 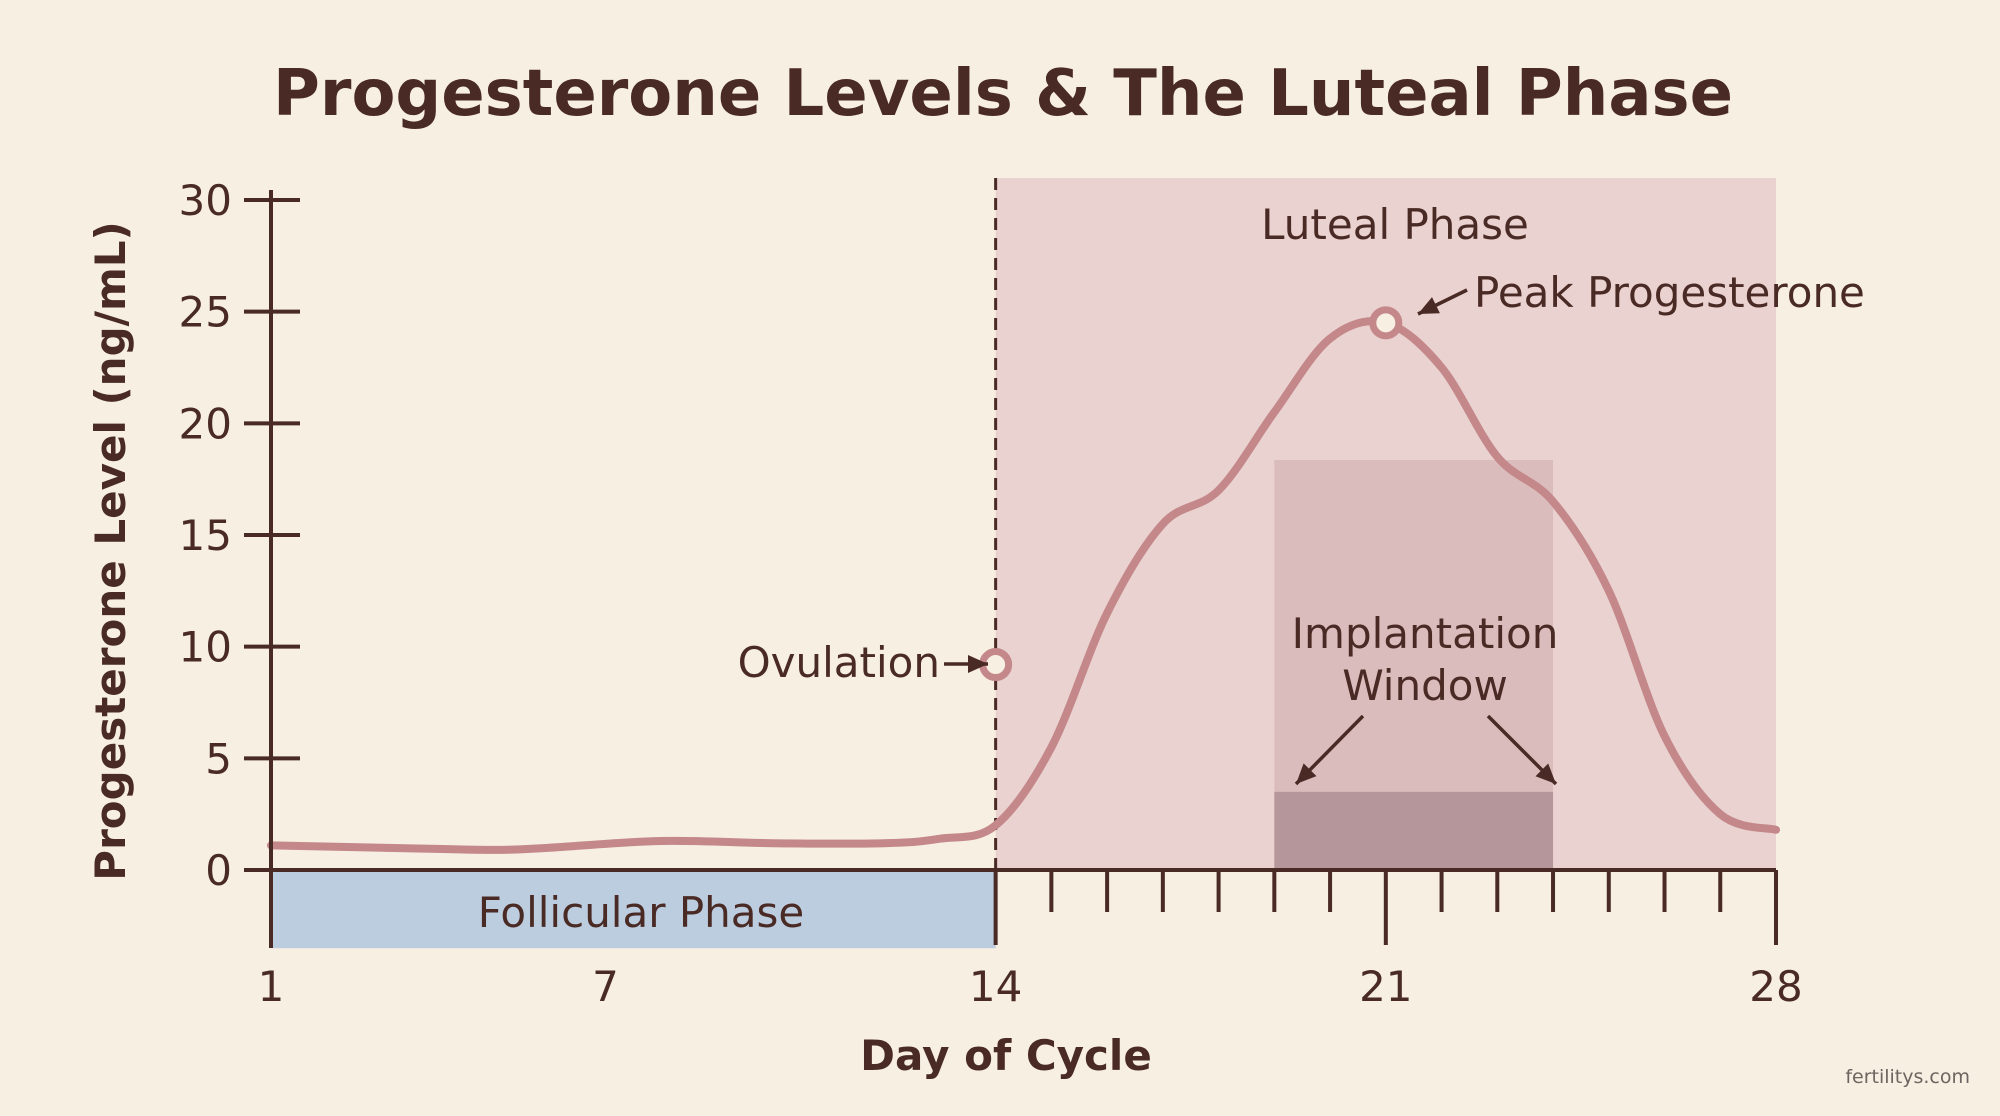 I want to click on x-axis-title: Day of Cycle, so click(x=1006, y=1055).